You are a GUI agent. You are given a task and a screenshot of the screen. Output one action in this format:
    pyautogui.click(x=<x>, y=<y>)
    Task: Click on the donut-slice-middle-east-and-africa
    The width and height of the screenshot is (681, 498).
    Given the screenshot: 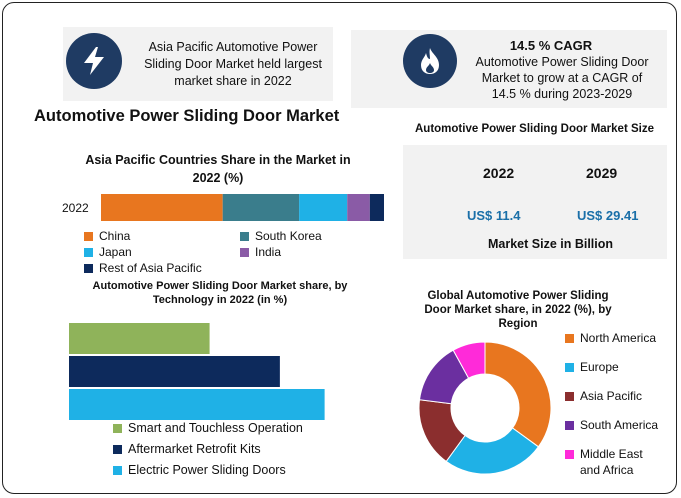 What is the action you would take?
    pyautogui.click(x=469, y=360)
    